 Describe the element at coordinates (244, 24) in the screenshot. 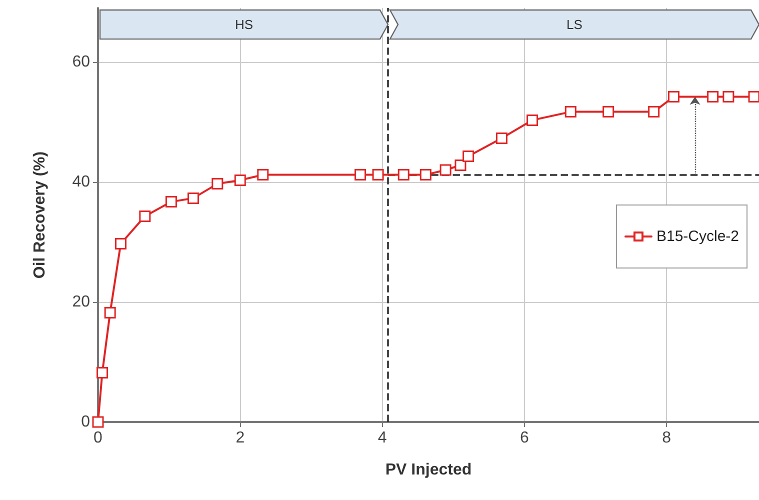

I see `band-label: HS` at that location.